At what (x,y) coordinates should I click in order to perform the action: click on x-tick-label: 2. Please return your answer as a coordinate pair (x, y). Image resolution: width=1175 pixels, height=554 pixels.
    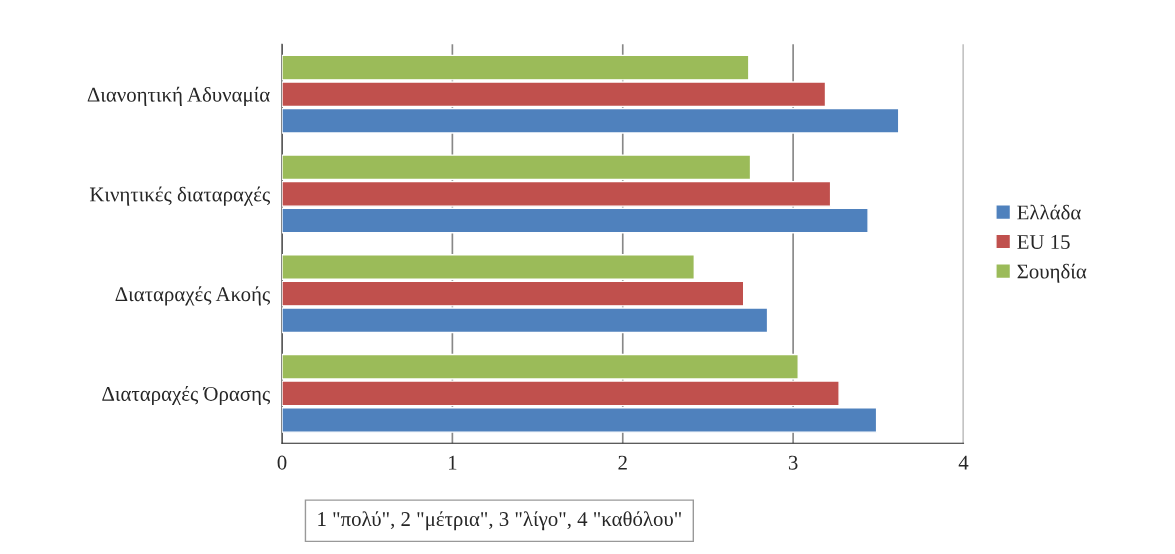
    Looking at the image, I should click on (622, 462).